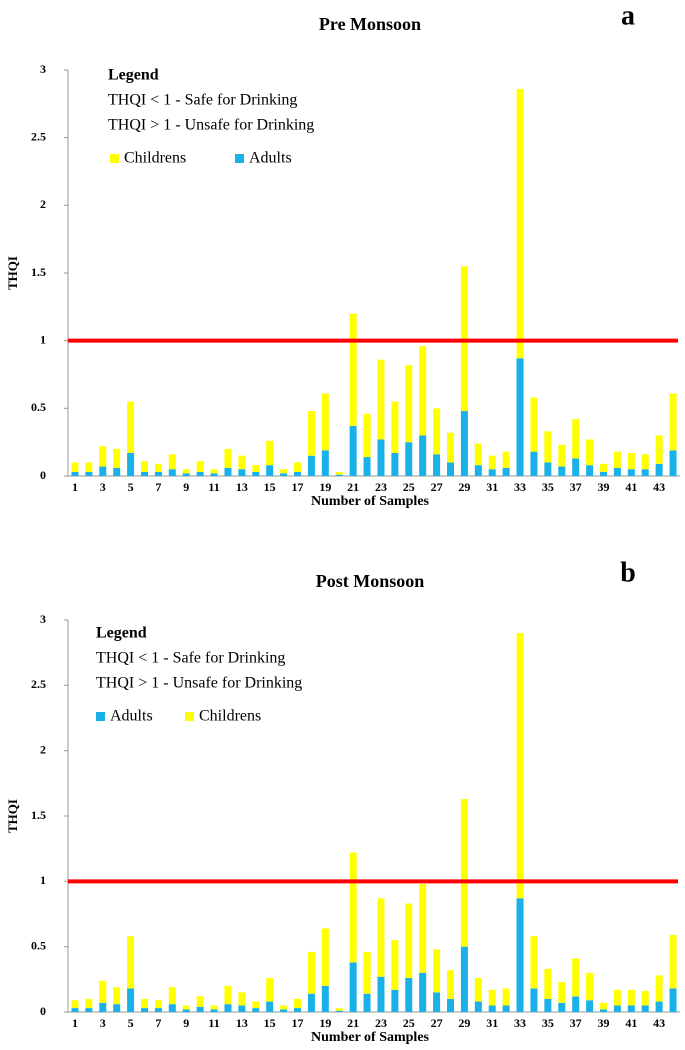 The height and width of the screenshot is (1050, 685). Describe the element at coordinates (38, 272) in the screenshot. I see `y-tick-label: 1.5` at that location.